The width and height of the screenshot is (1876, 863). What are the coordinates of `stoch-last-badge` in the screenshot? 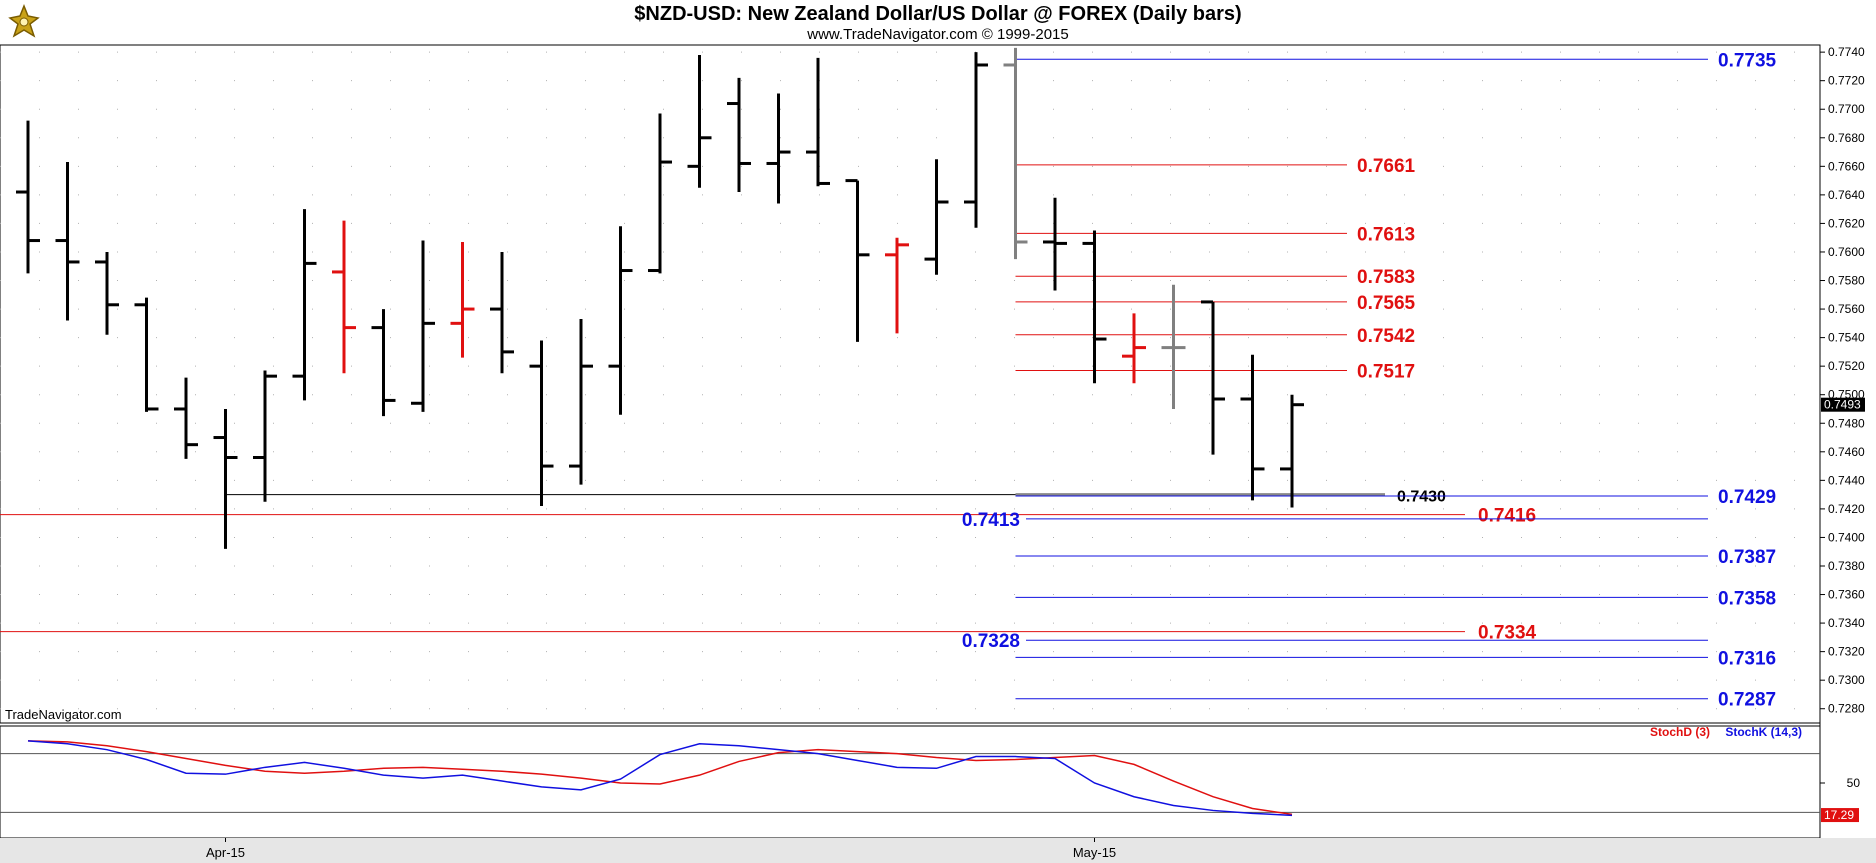 It's located at (1840, 815).